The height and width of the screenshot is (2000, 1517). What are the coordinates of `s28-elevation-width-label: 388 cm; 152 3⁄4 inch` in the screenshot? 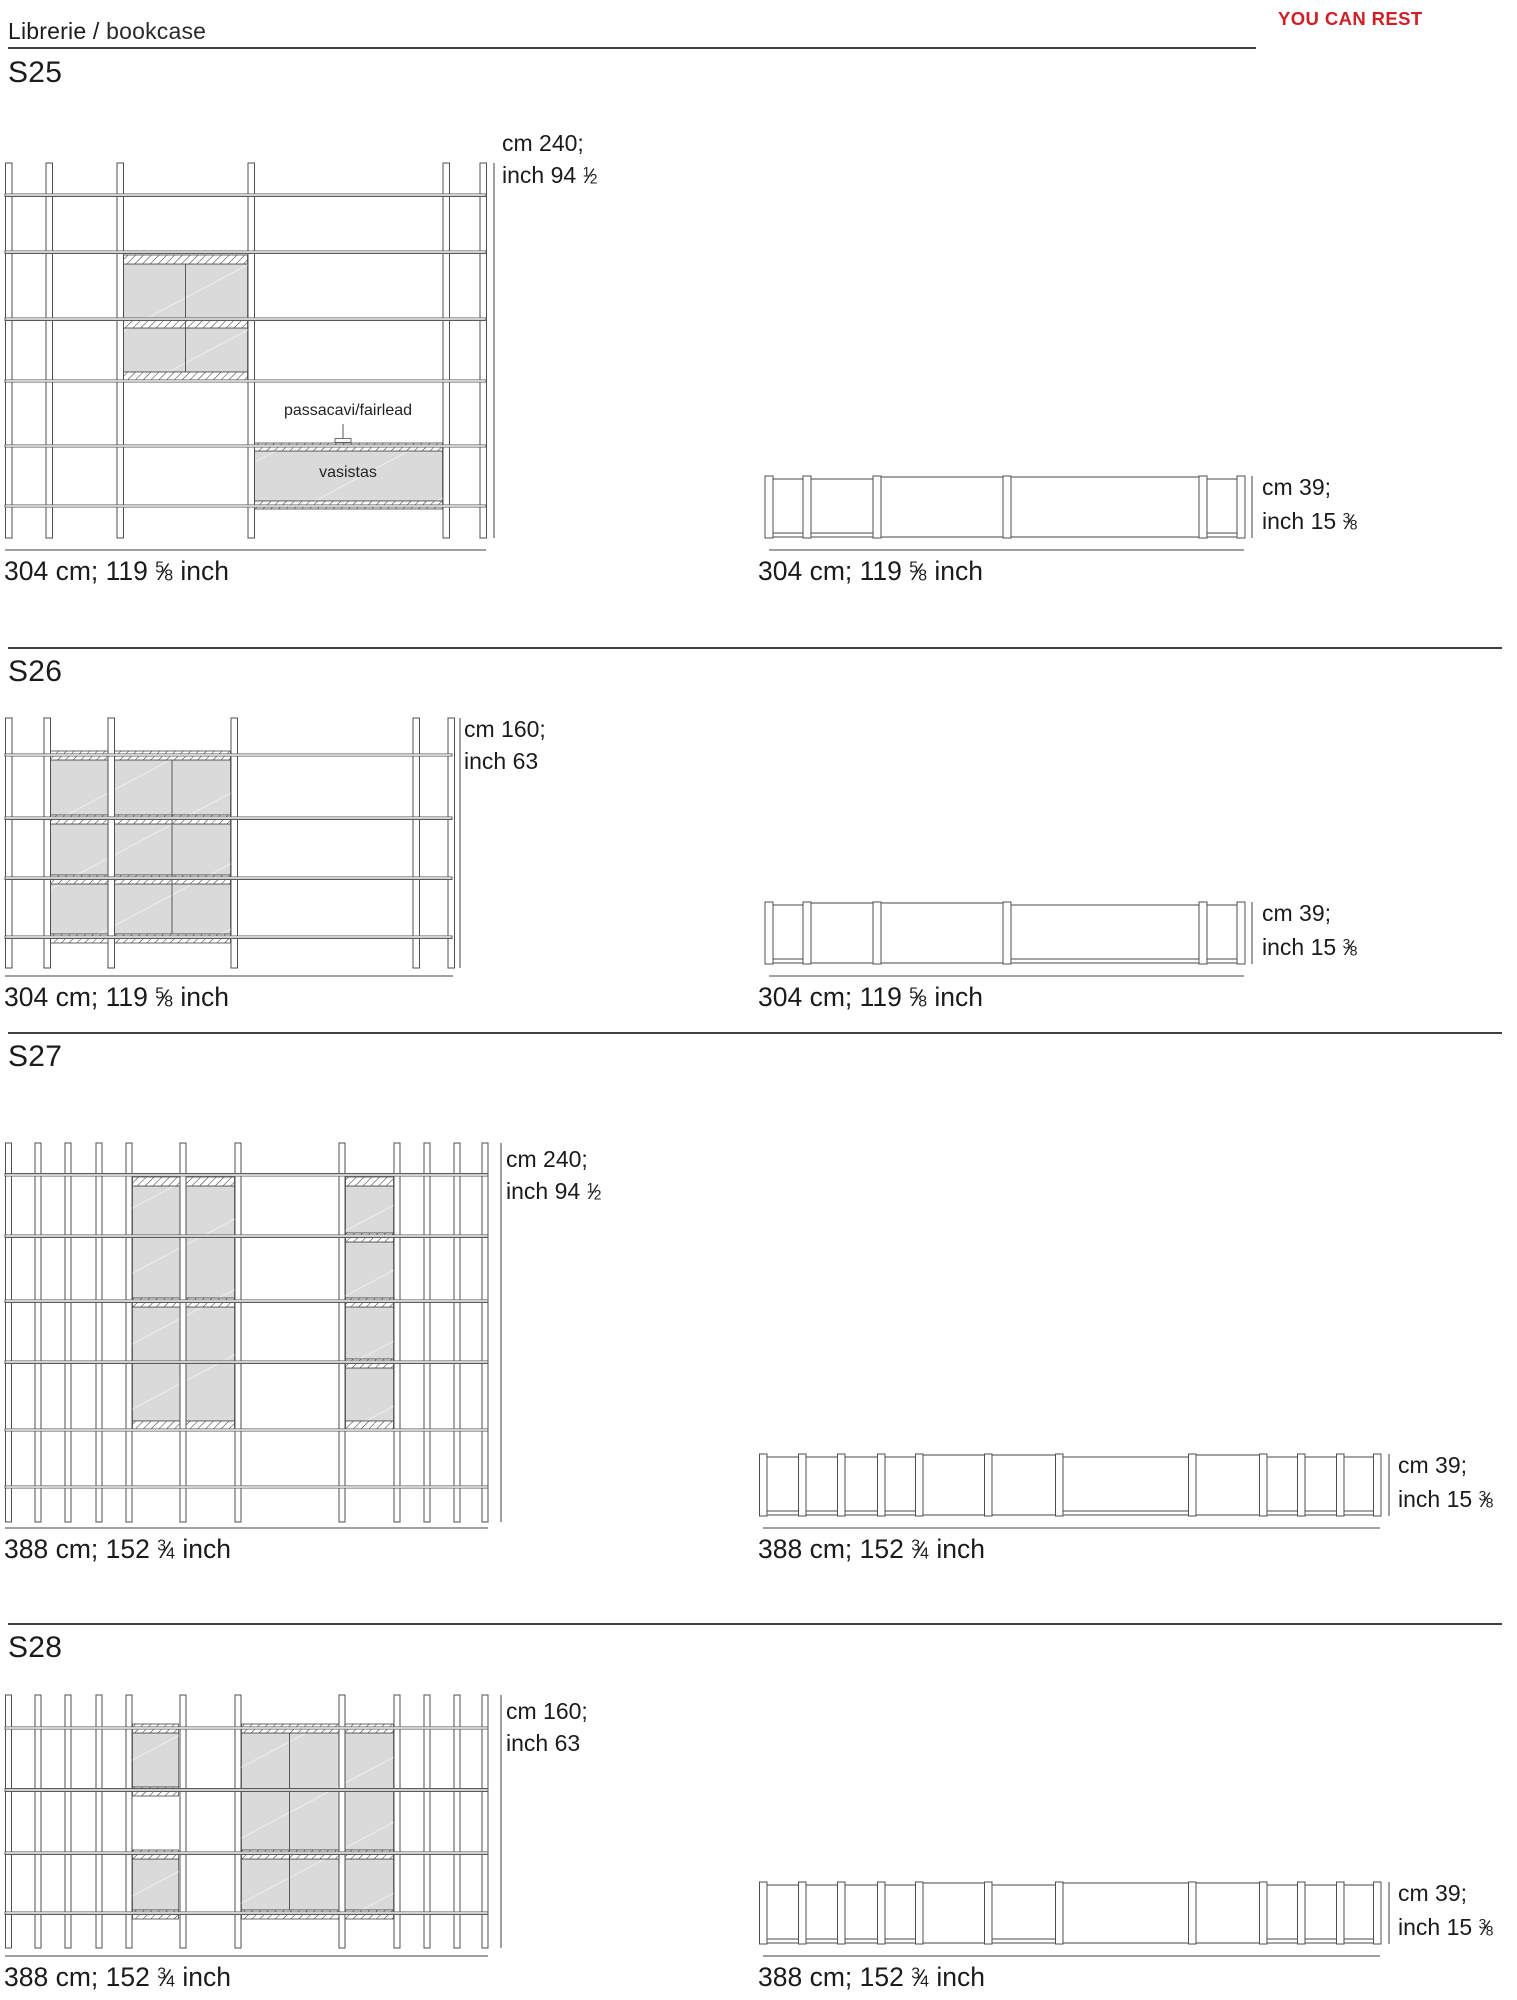 It's located at (117, 1977).